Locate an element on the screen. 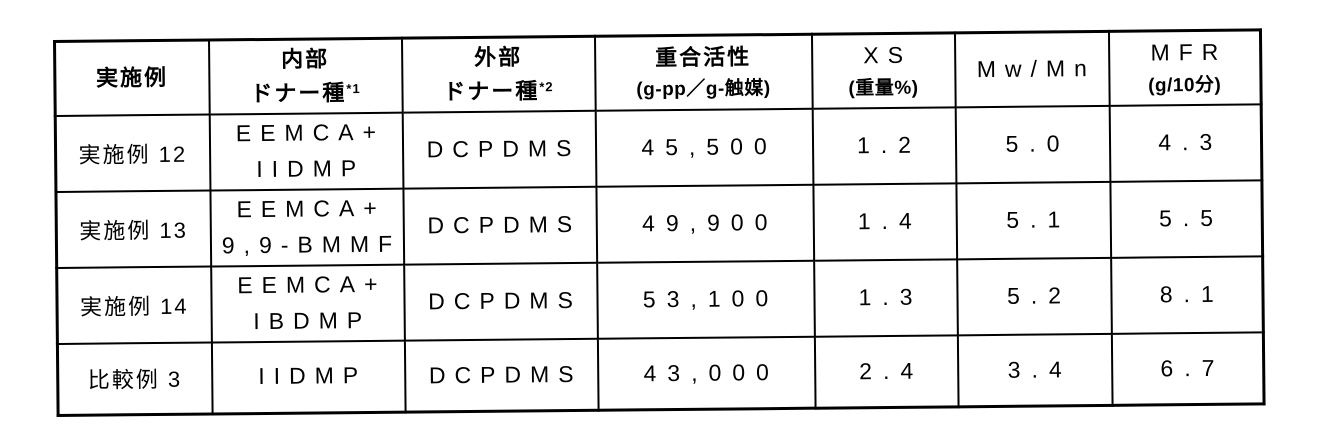 Image resolution: width=1338 pixels, height=438 pixels. internal-donor-line1: IIDMP is located at coordinates (313, 376).